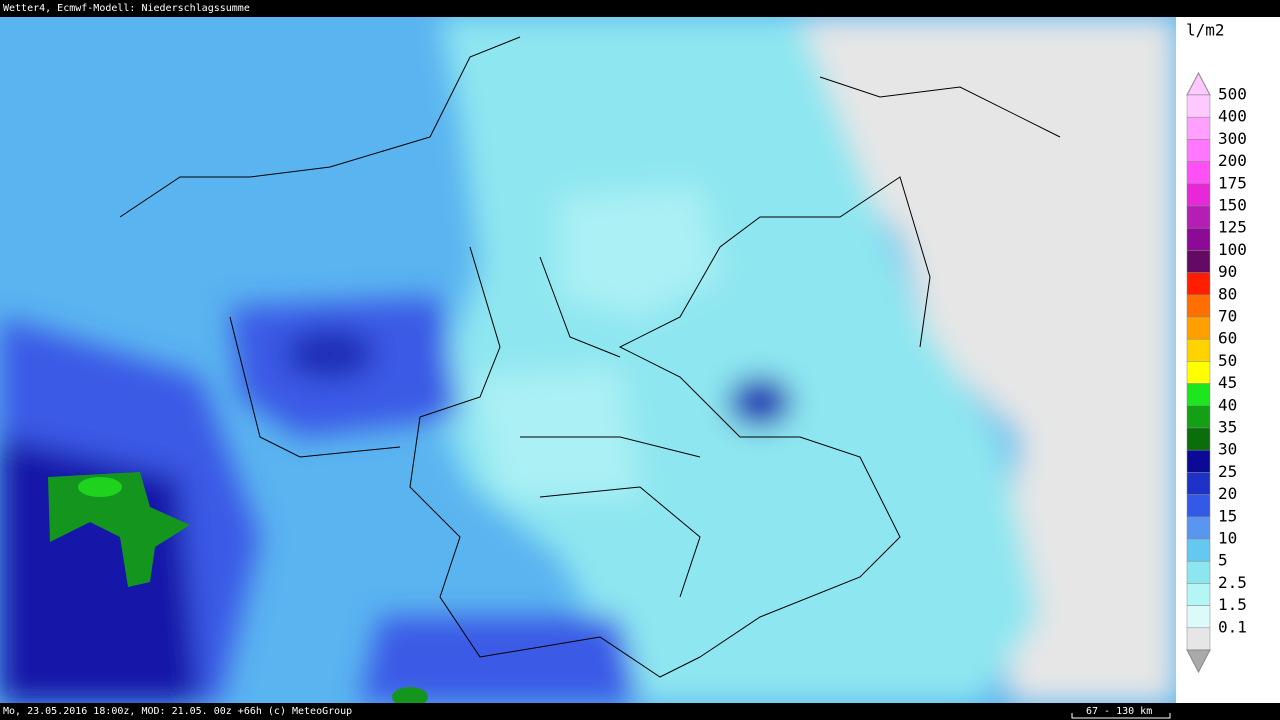 The height and width of the screenshot is (720, 1280). I want to click on coastline, so click(320, 127).